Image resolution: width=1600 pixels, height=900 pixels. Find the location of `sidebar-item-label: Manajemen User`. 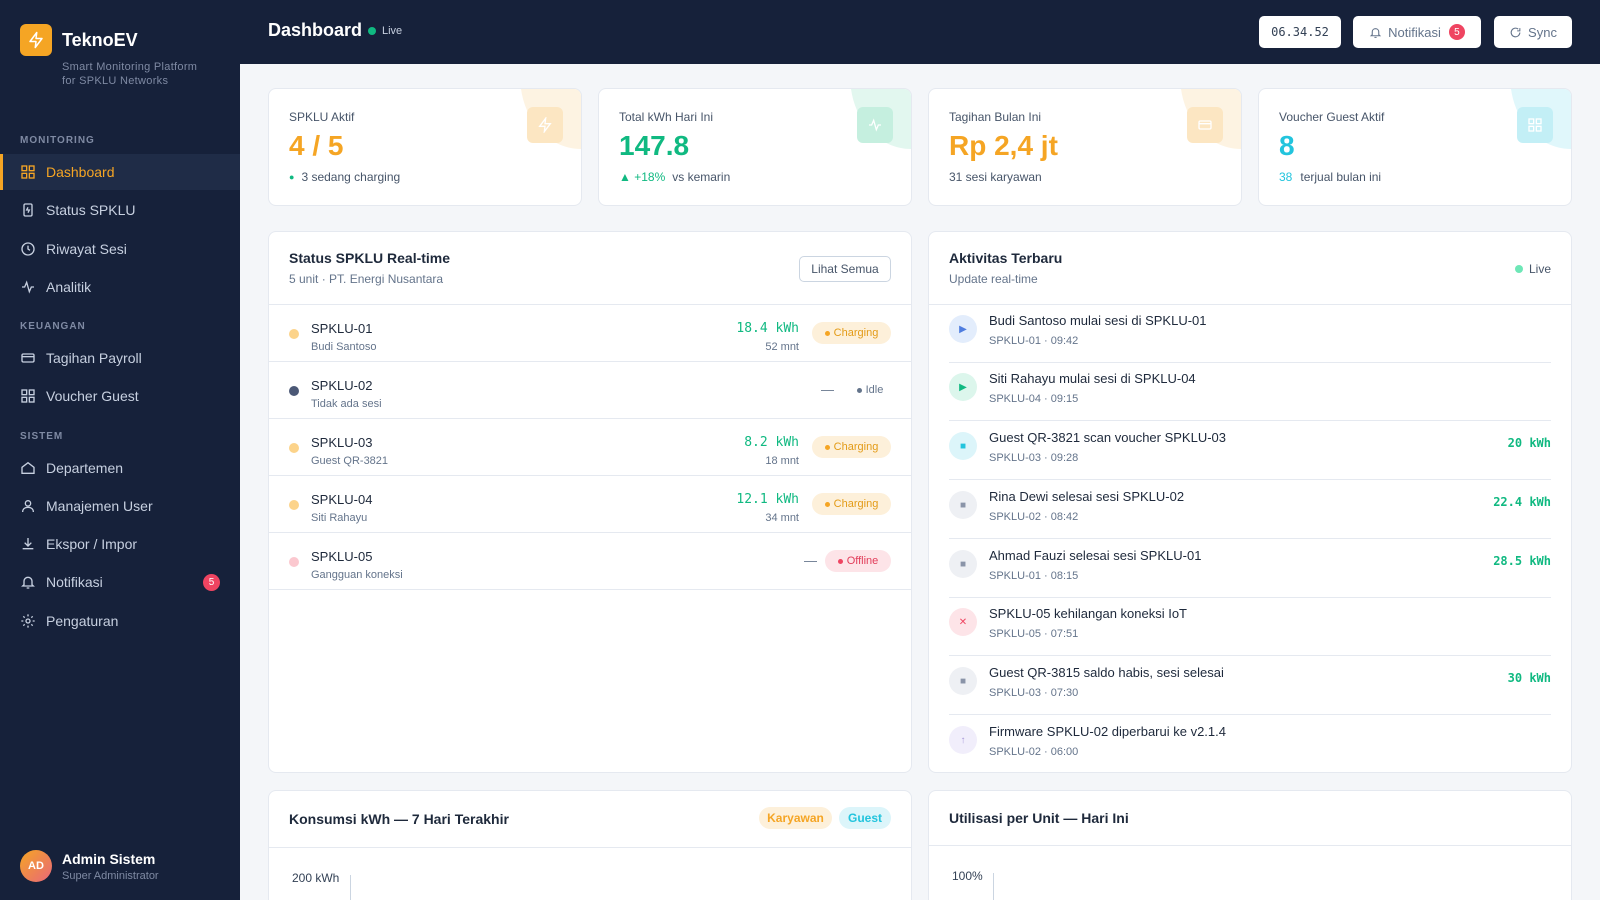

sidebar-item-label: Manajemen User is located at coordinates (99, 506).